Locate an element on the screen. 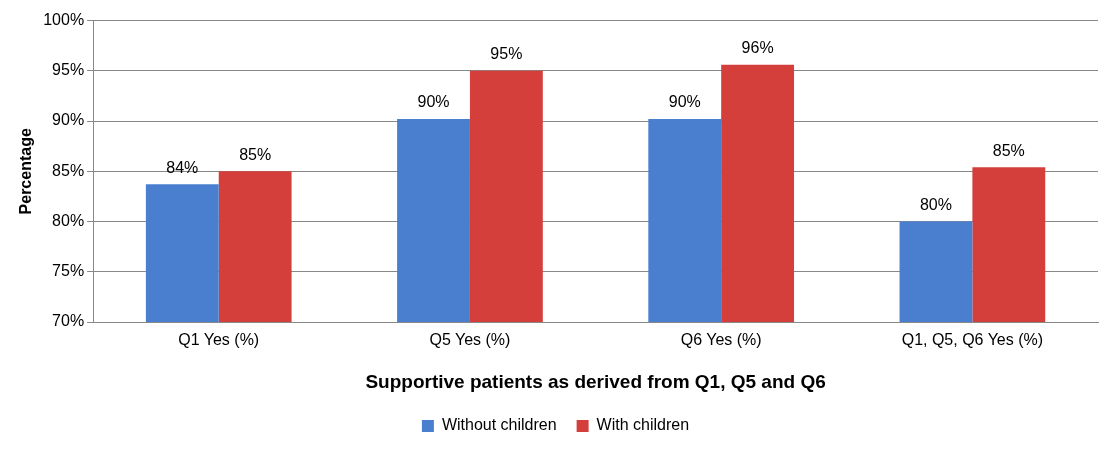 This screenshot has height=452, width=1118. x-tick-label: Q1 Yes (%) is located at coordinates (219, 340).